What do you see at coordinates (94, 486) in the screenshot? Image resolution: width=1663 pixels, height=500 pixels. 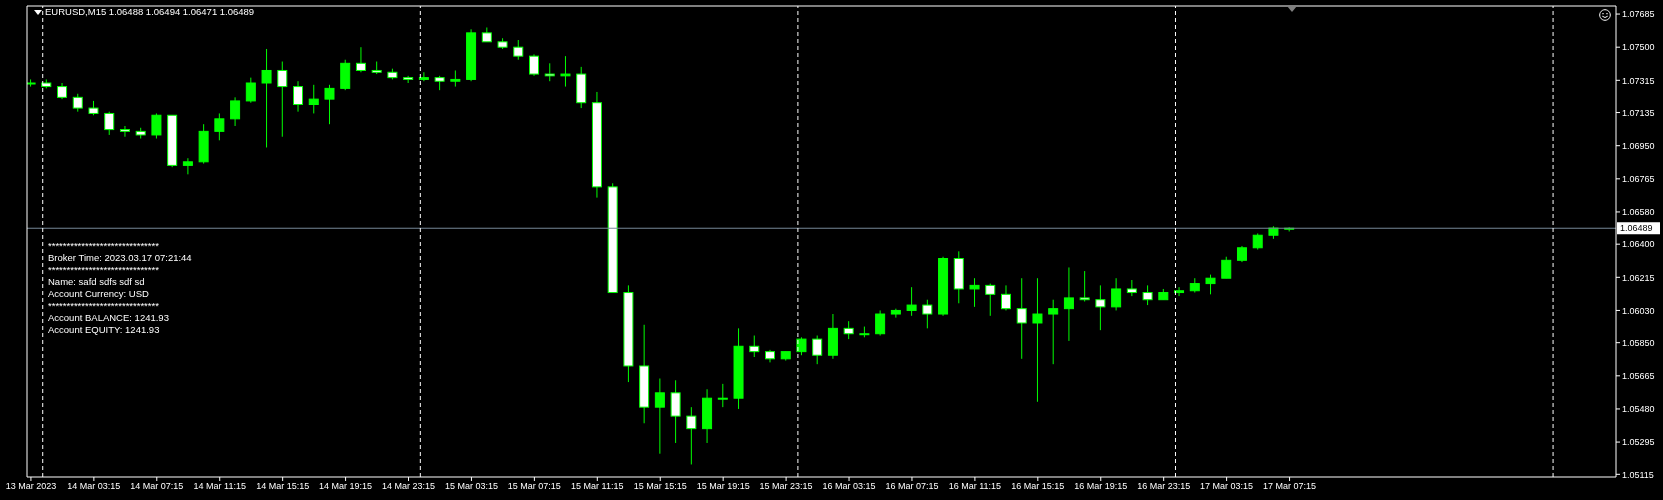 I see `x-tick-label: 14 Mar 03:15` at bounding box center [94, 486].